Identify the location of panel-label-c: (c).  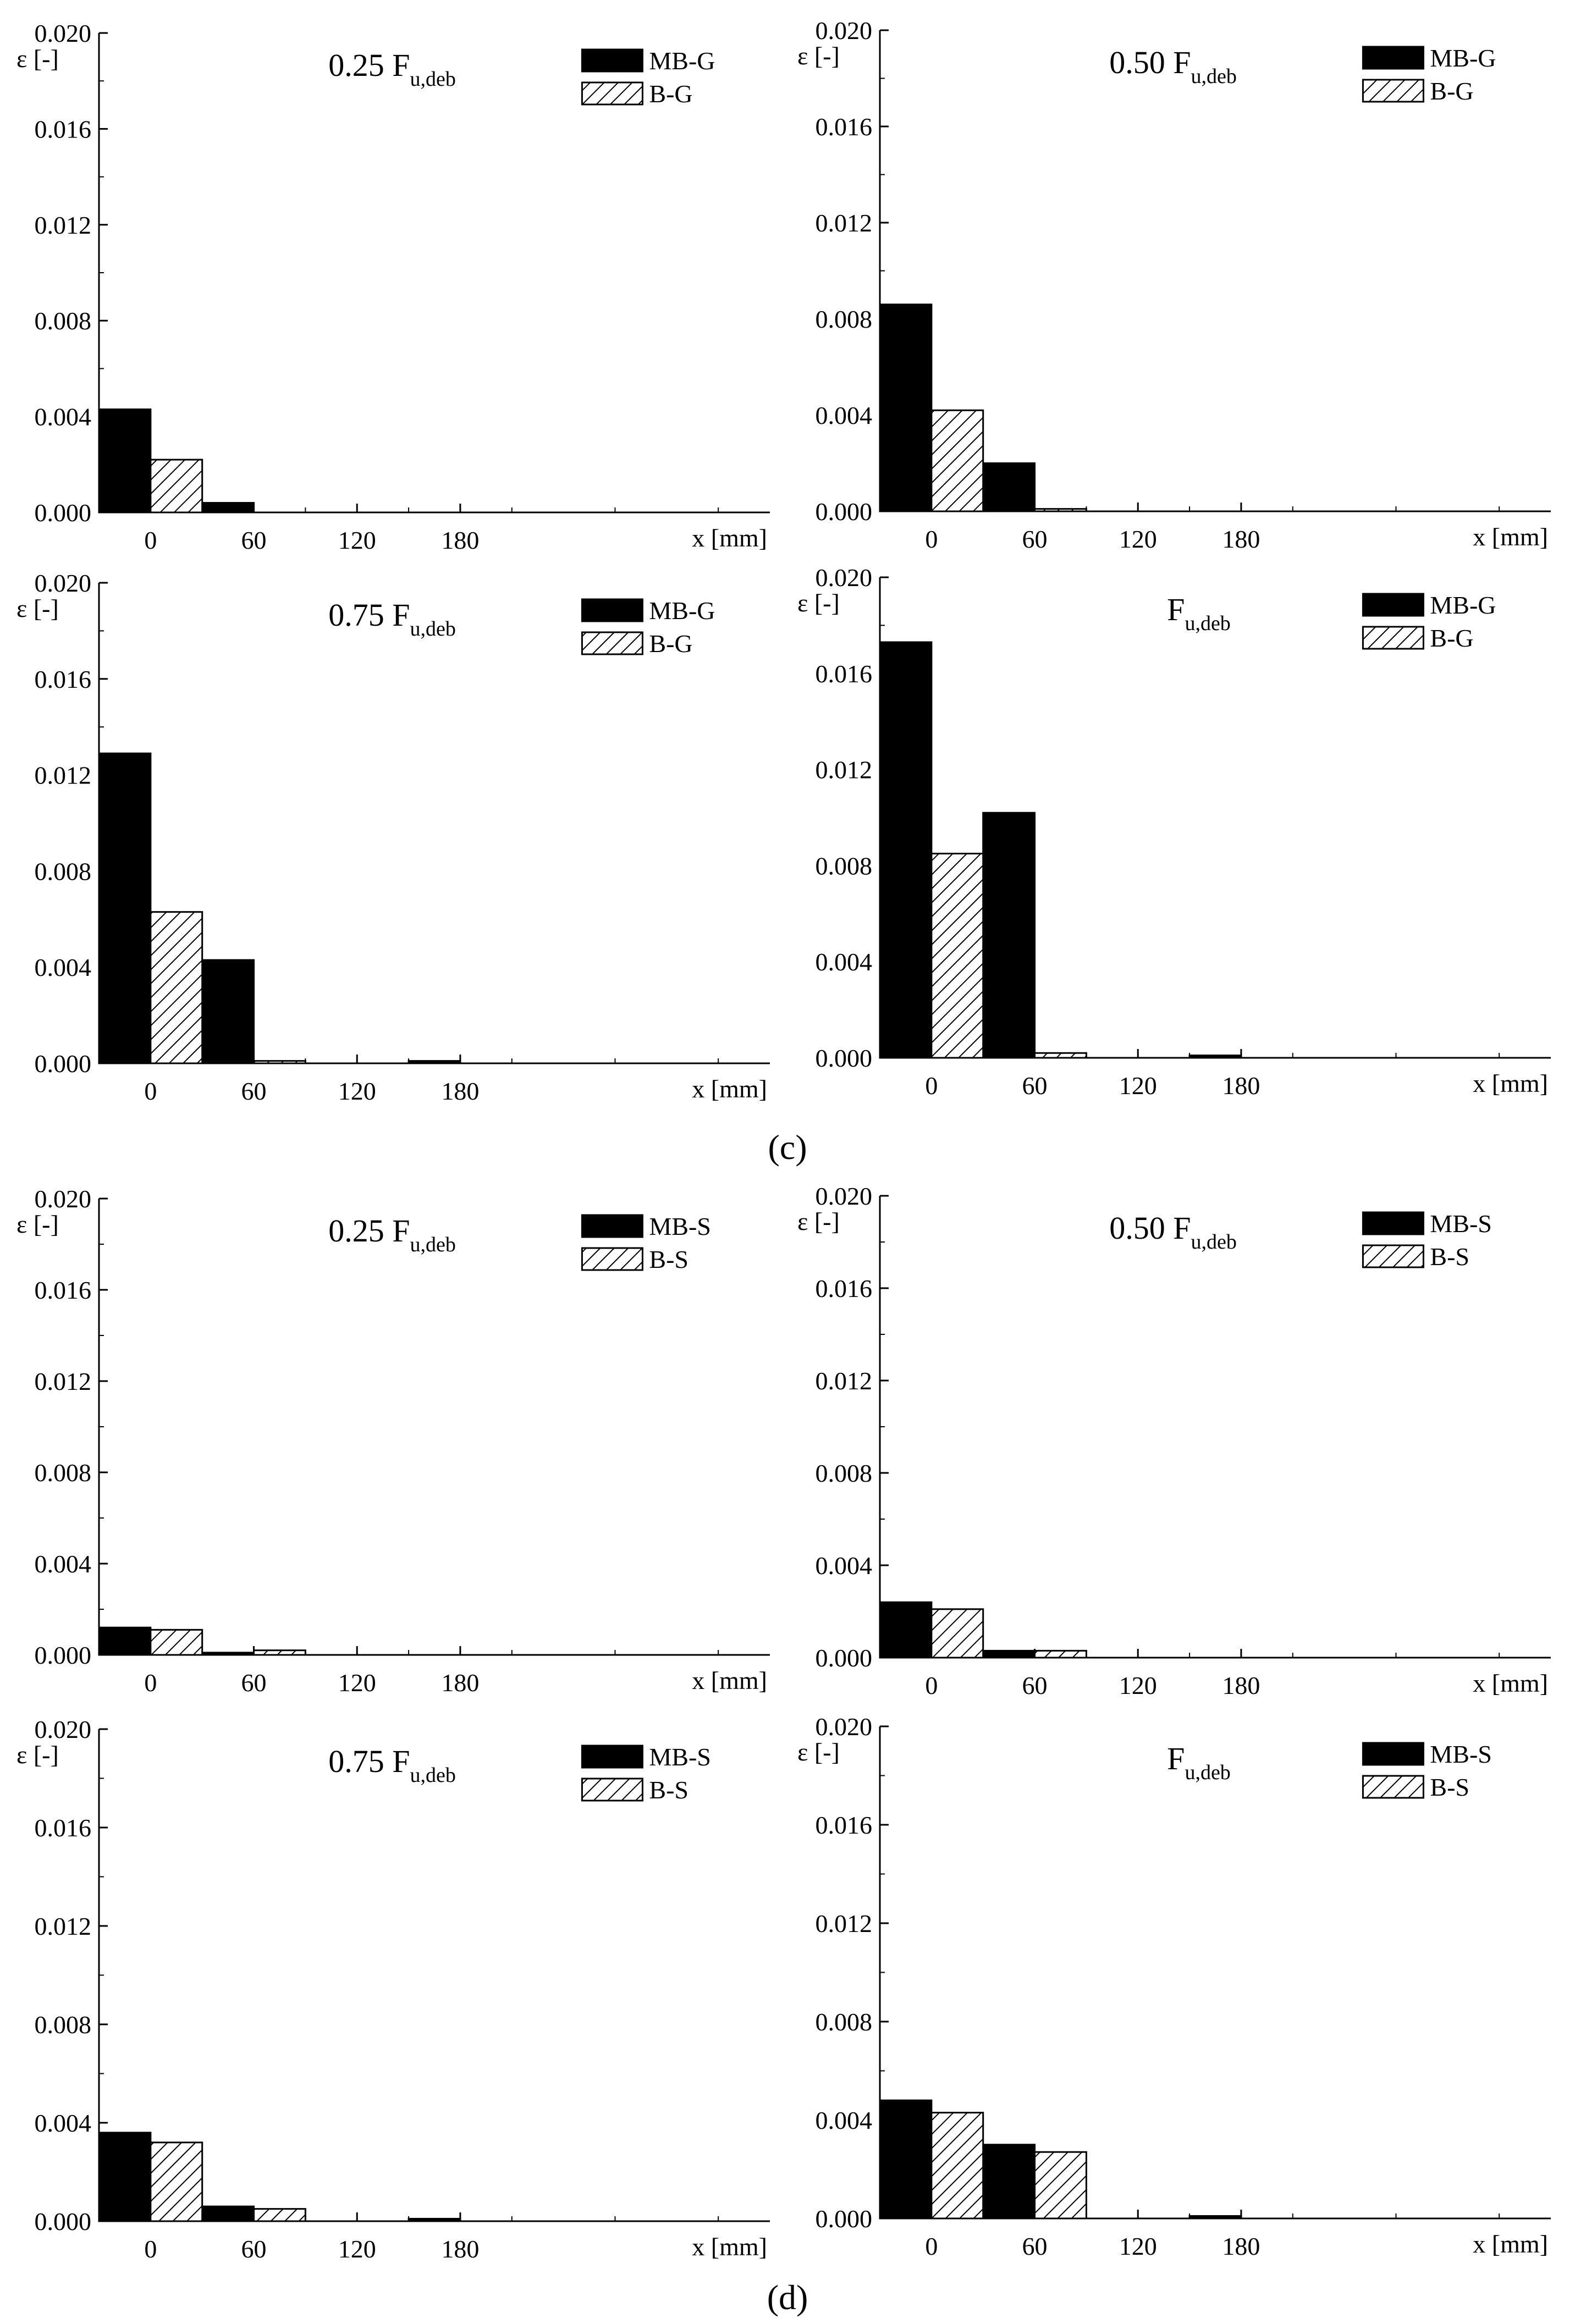
(787, 1147).